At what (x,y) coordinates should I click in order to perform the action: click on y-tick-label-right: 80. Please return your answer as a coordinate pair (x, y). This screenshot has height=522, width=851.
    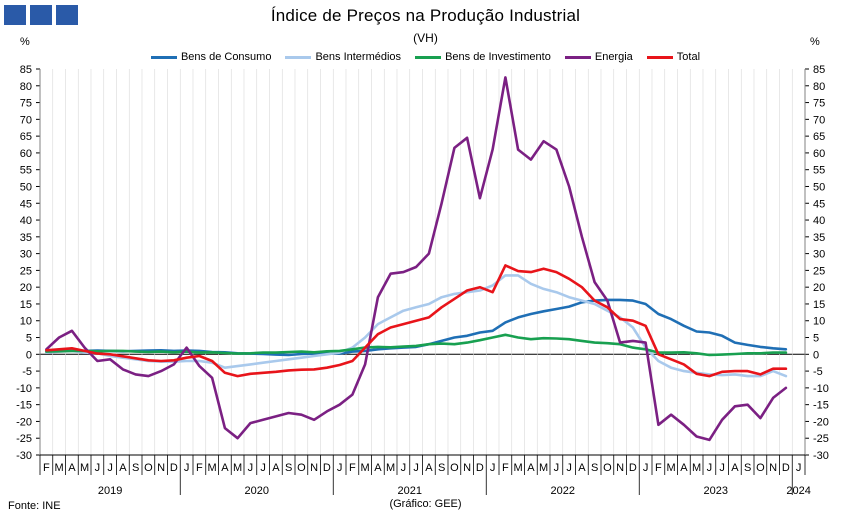
    Looking at the image, I should click on (819, 87).